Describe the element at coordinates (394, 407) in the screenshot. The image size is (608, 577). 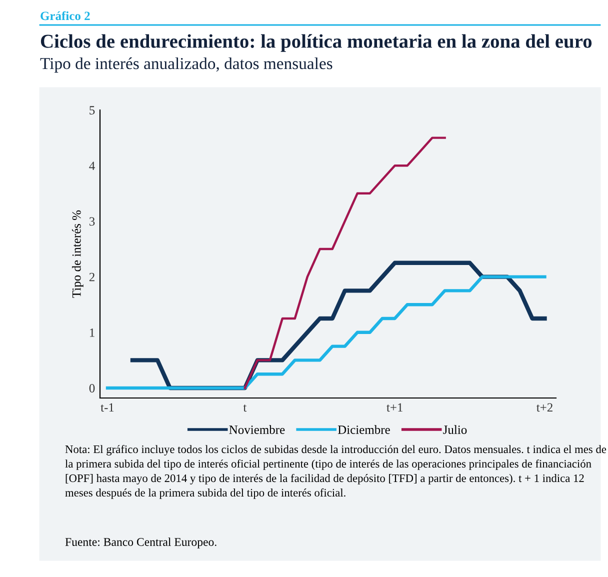
I see `x-tick-label: t+1` at that location.